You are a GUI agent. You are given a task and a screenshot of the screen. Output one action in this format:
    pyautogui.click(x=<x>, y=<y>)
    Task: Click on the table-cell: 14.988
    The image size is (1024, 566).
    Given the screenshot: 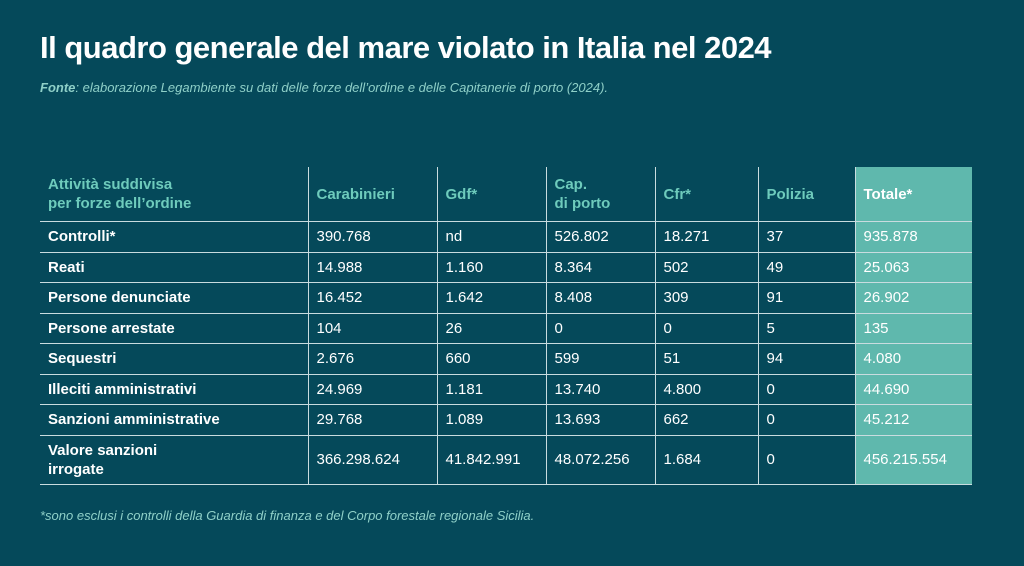 What is the action you would take?
    pyautogui.click(x=372, y=267)
    